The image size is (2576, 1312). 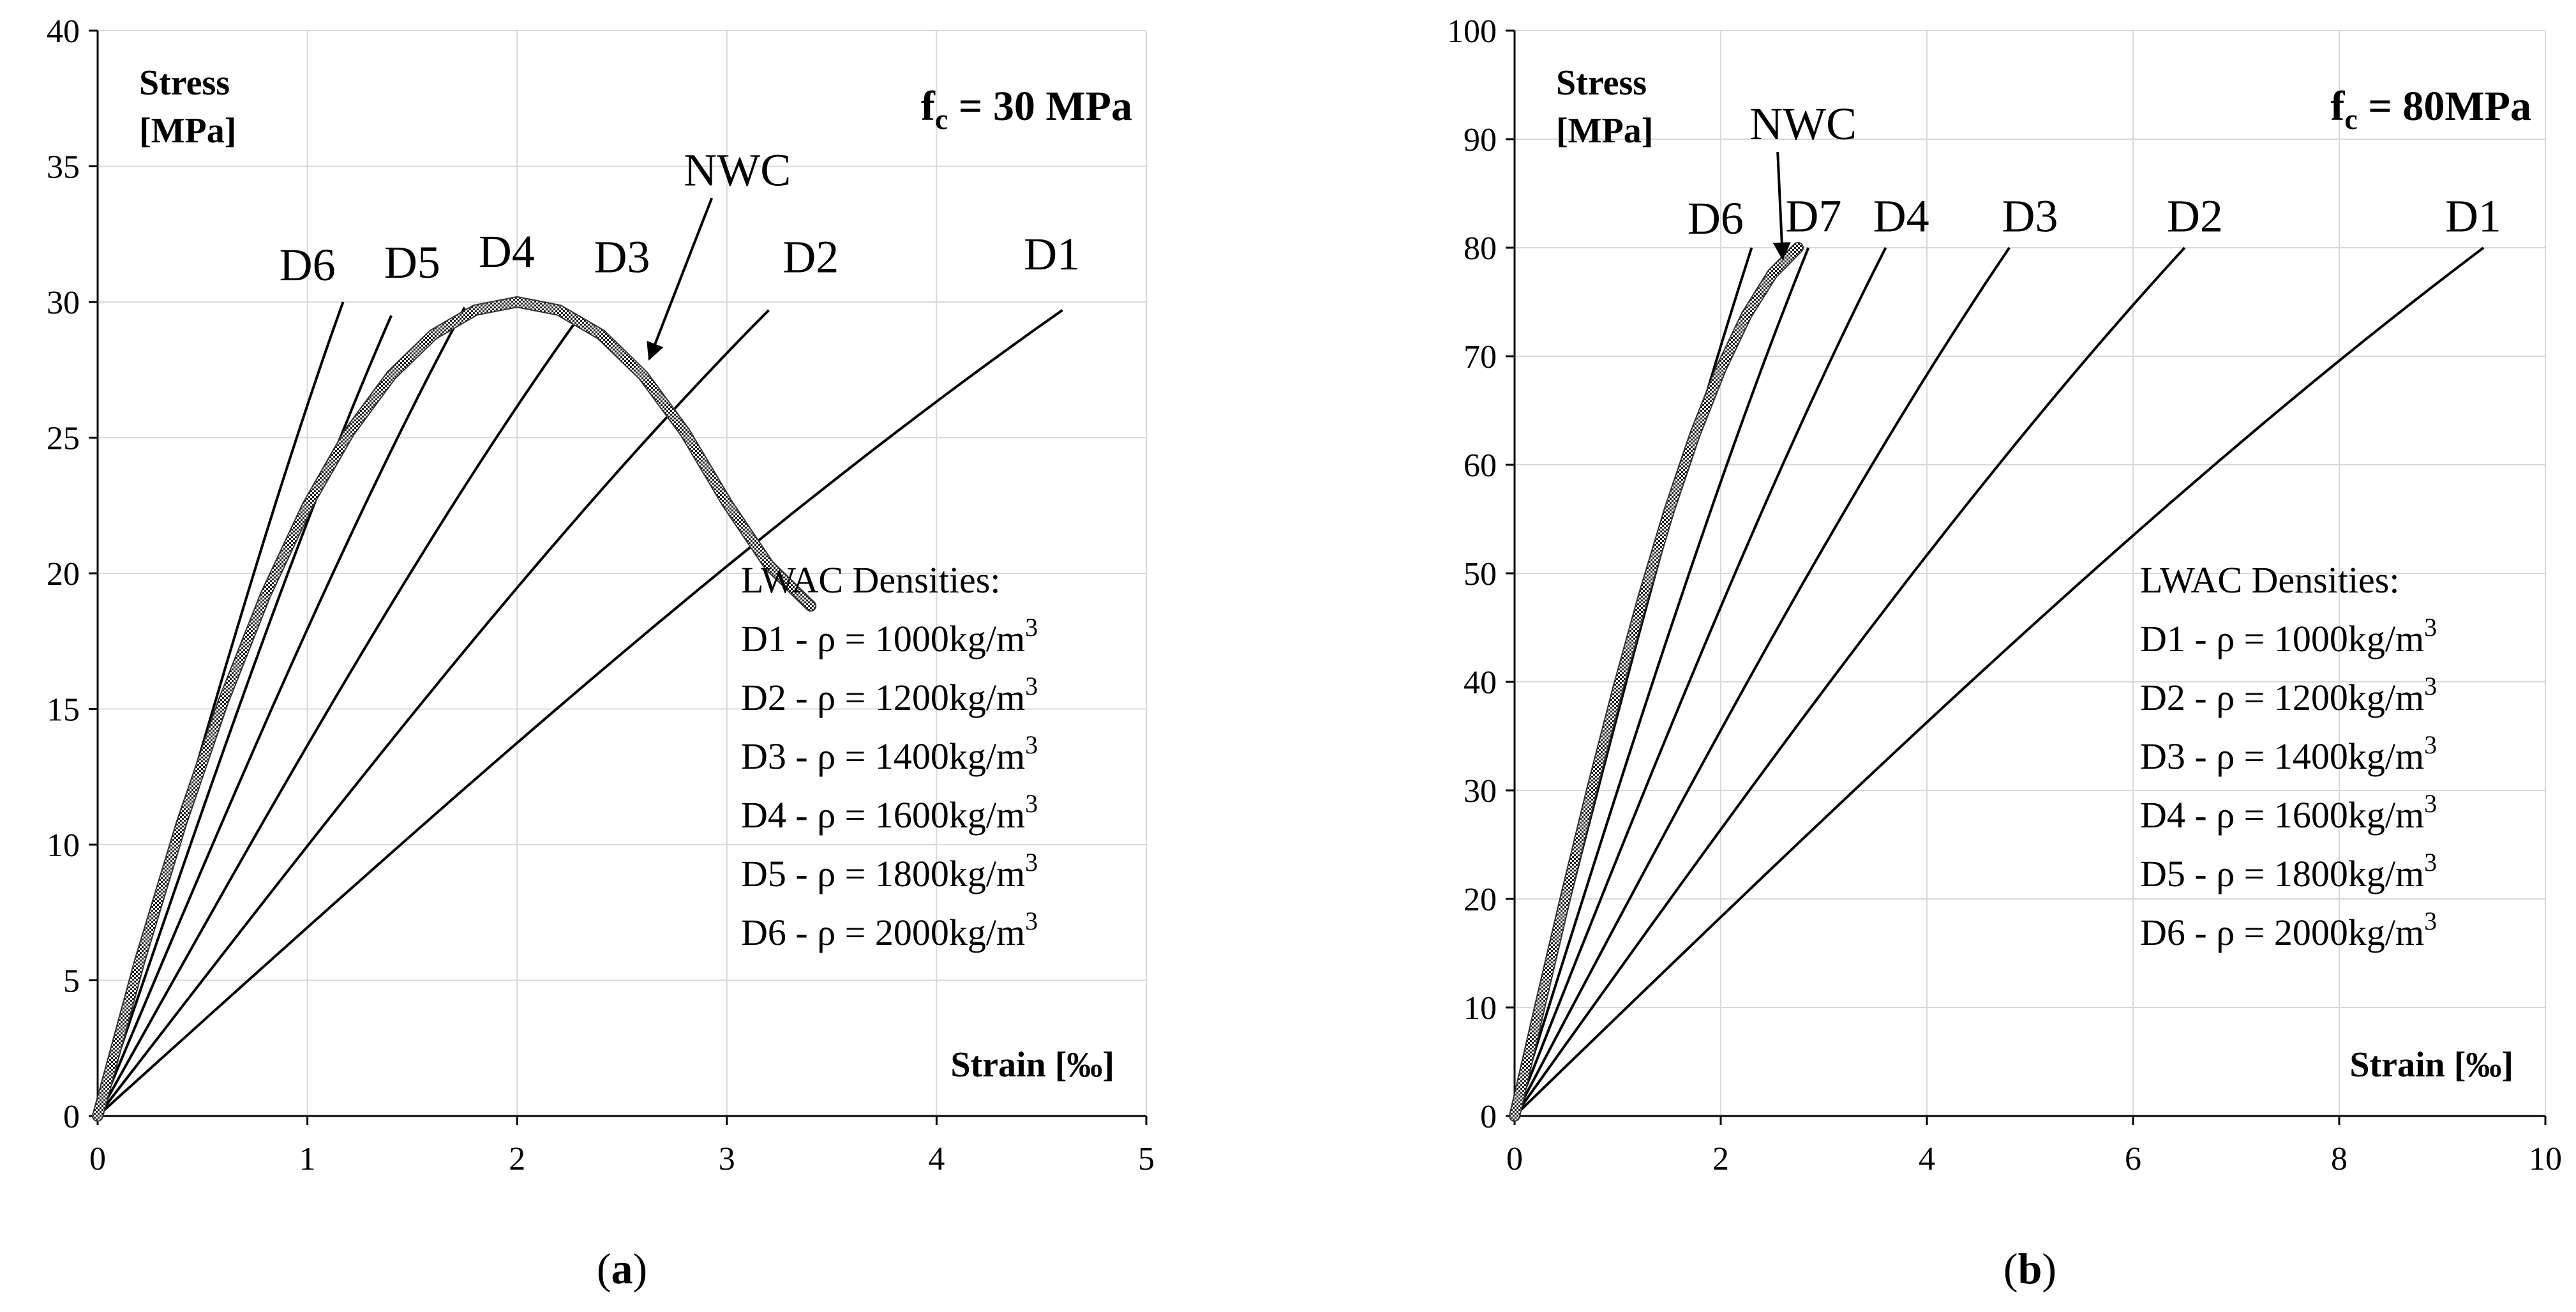 I want to click on y-tick-label: 25, so click(x=63, y=439).